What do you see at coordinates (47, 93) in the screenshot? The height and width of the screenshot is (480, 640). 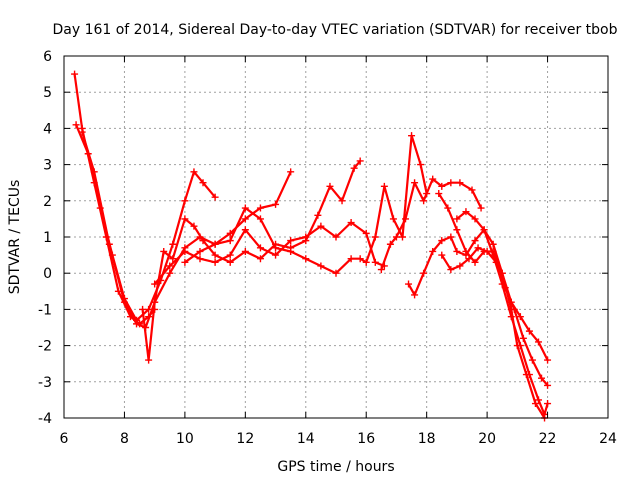 I see `y-tick-label: 5` at bounding box center [47, 93].